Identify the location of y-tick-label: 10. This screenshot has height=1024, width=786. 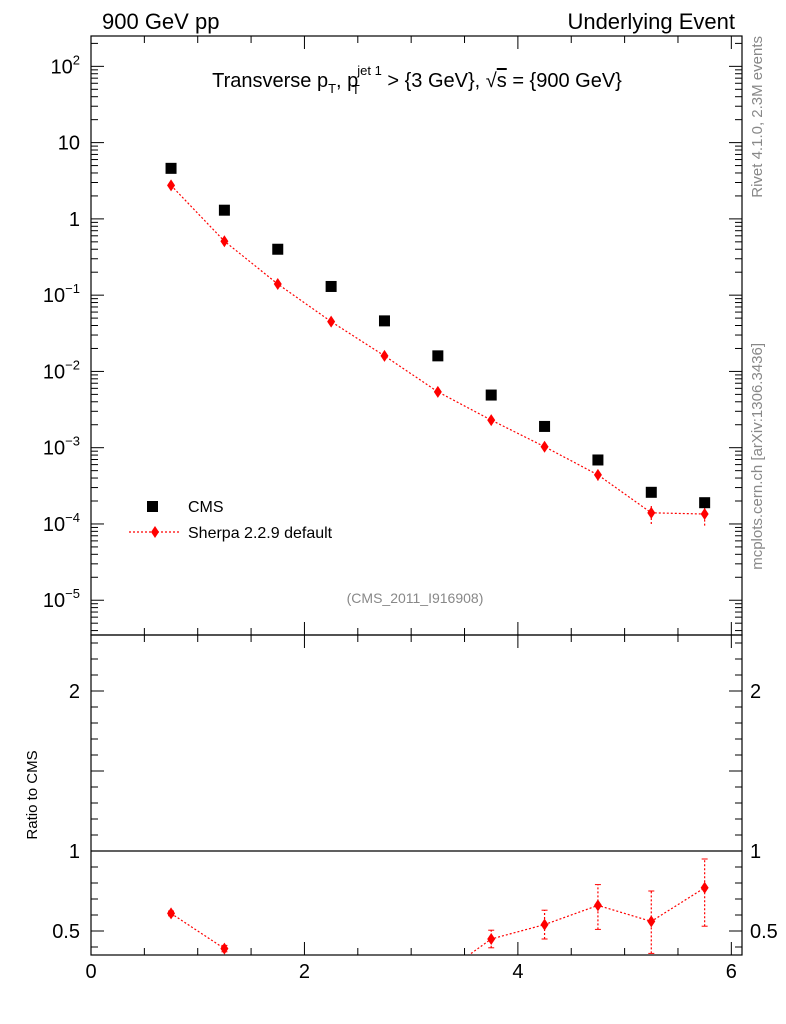
(69, 144).